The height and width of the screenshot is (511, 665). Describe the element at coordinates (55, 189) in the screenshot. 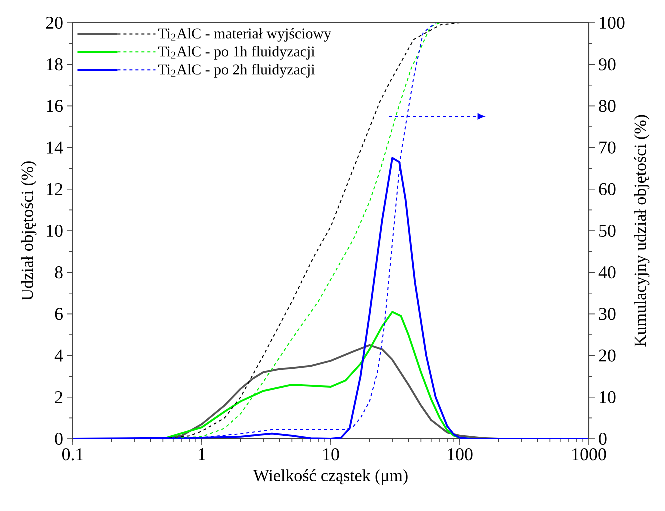

I see `y-tick-label: 12` at that location.